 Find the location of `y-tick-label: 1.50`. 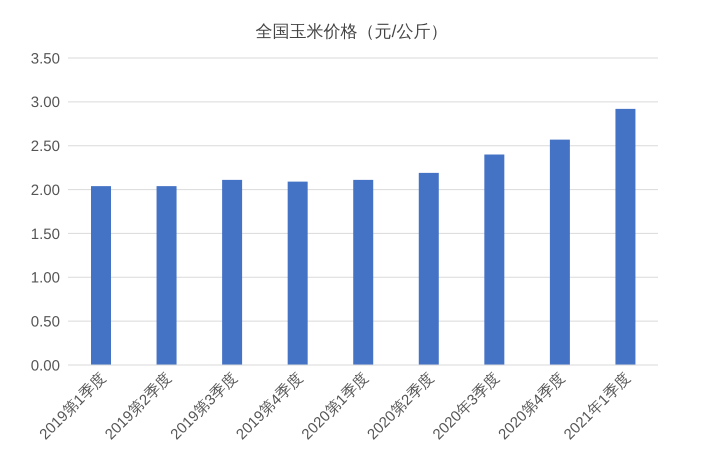

y-tick-label: 1.50 is located at coordinates (45, 234).